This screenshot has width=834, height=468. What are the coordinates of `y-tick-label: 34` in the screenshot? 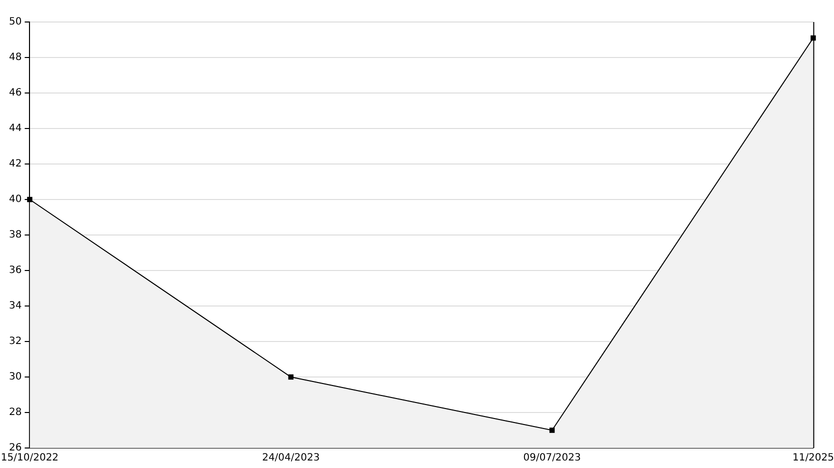 It's located at (15, 306).